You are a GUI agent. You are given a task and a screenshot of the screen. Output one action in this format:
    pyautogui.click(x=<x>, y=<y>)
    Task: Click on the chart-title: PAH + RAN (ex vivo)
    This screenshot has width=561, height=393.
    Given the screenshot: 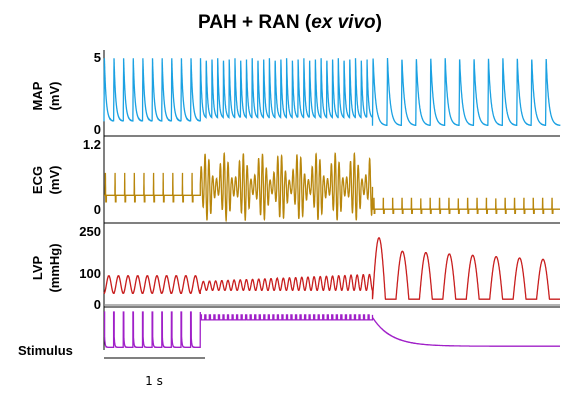 What is the action you would take?
    pyautogui.click(x=290, y=22)
    